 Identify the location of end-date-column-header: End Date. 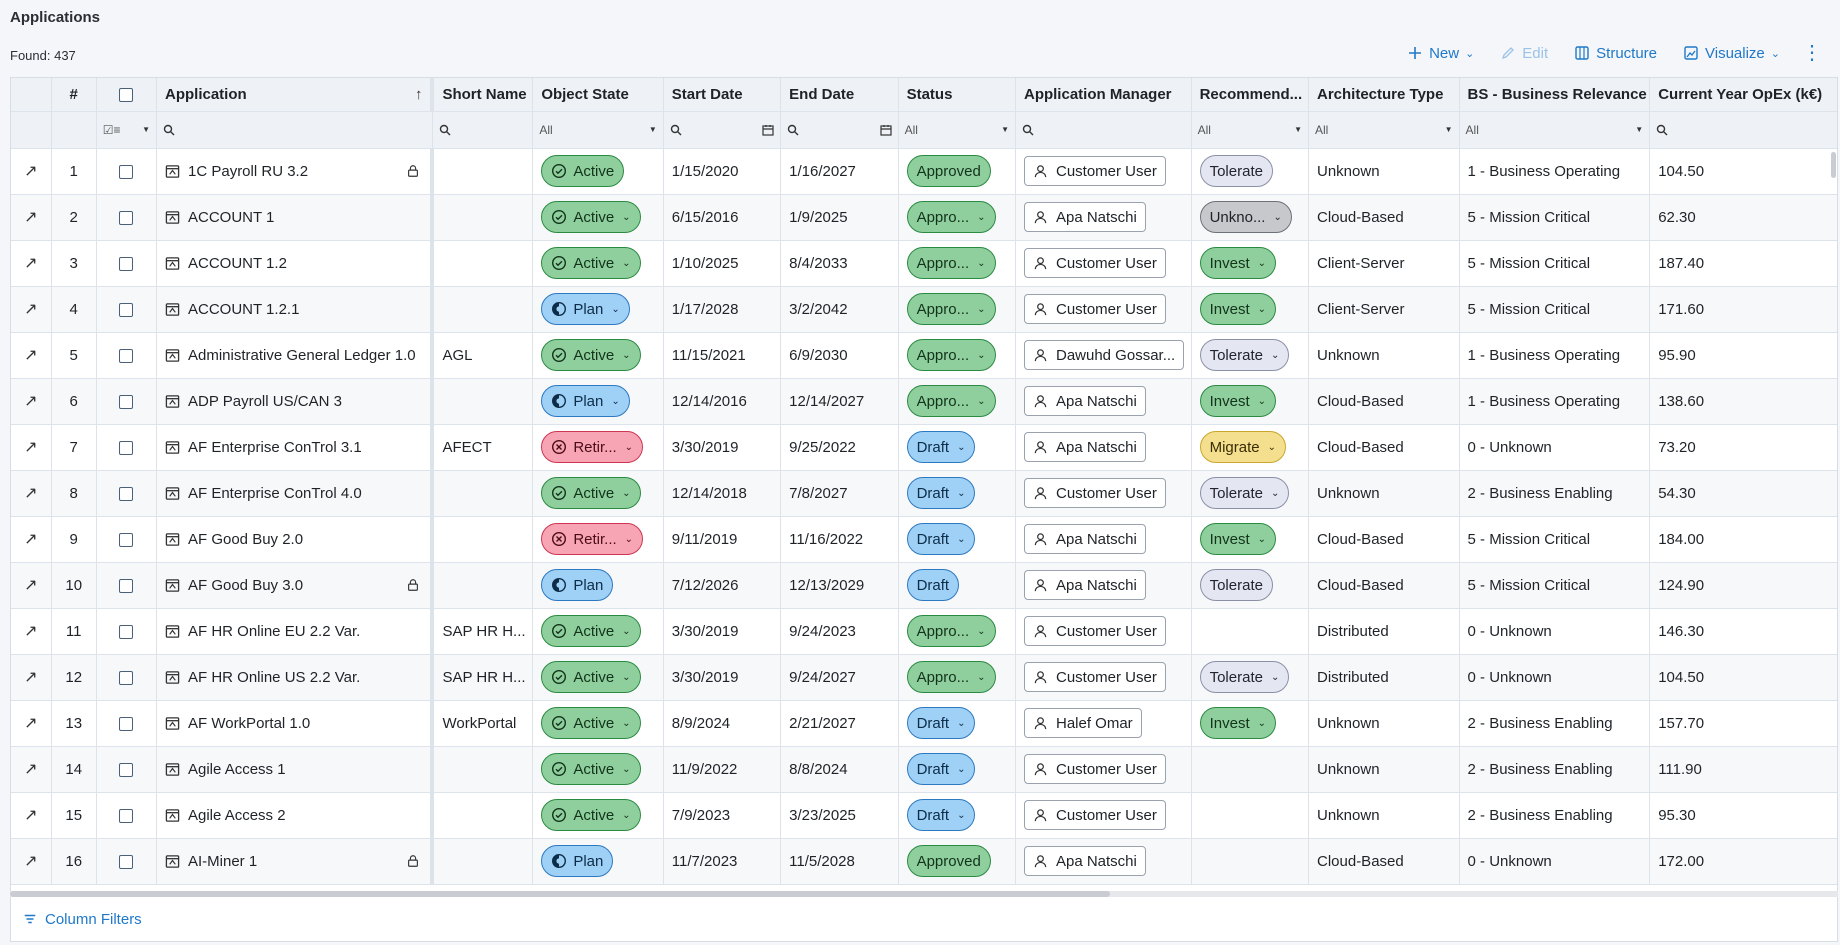
(839, 95).